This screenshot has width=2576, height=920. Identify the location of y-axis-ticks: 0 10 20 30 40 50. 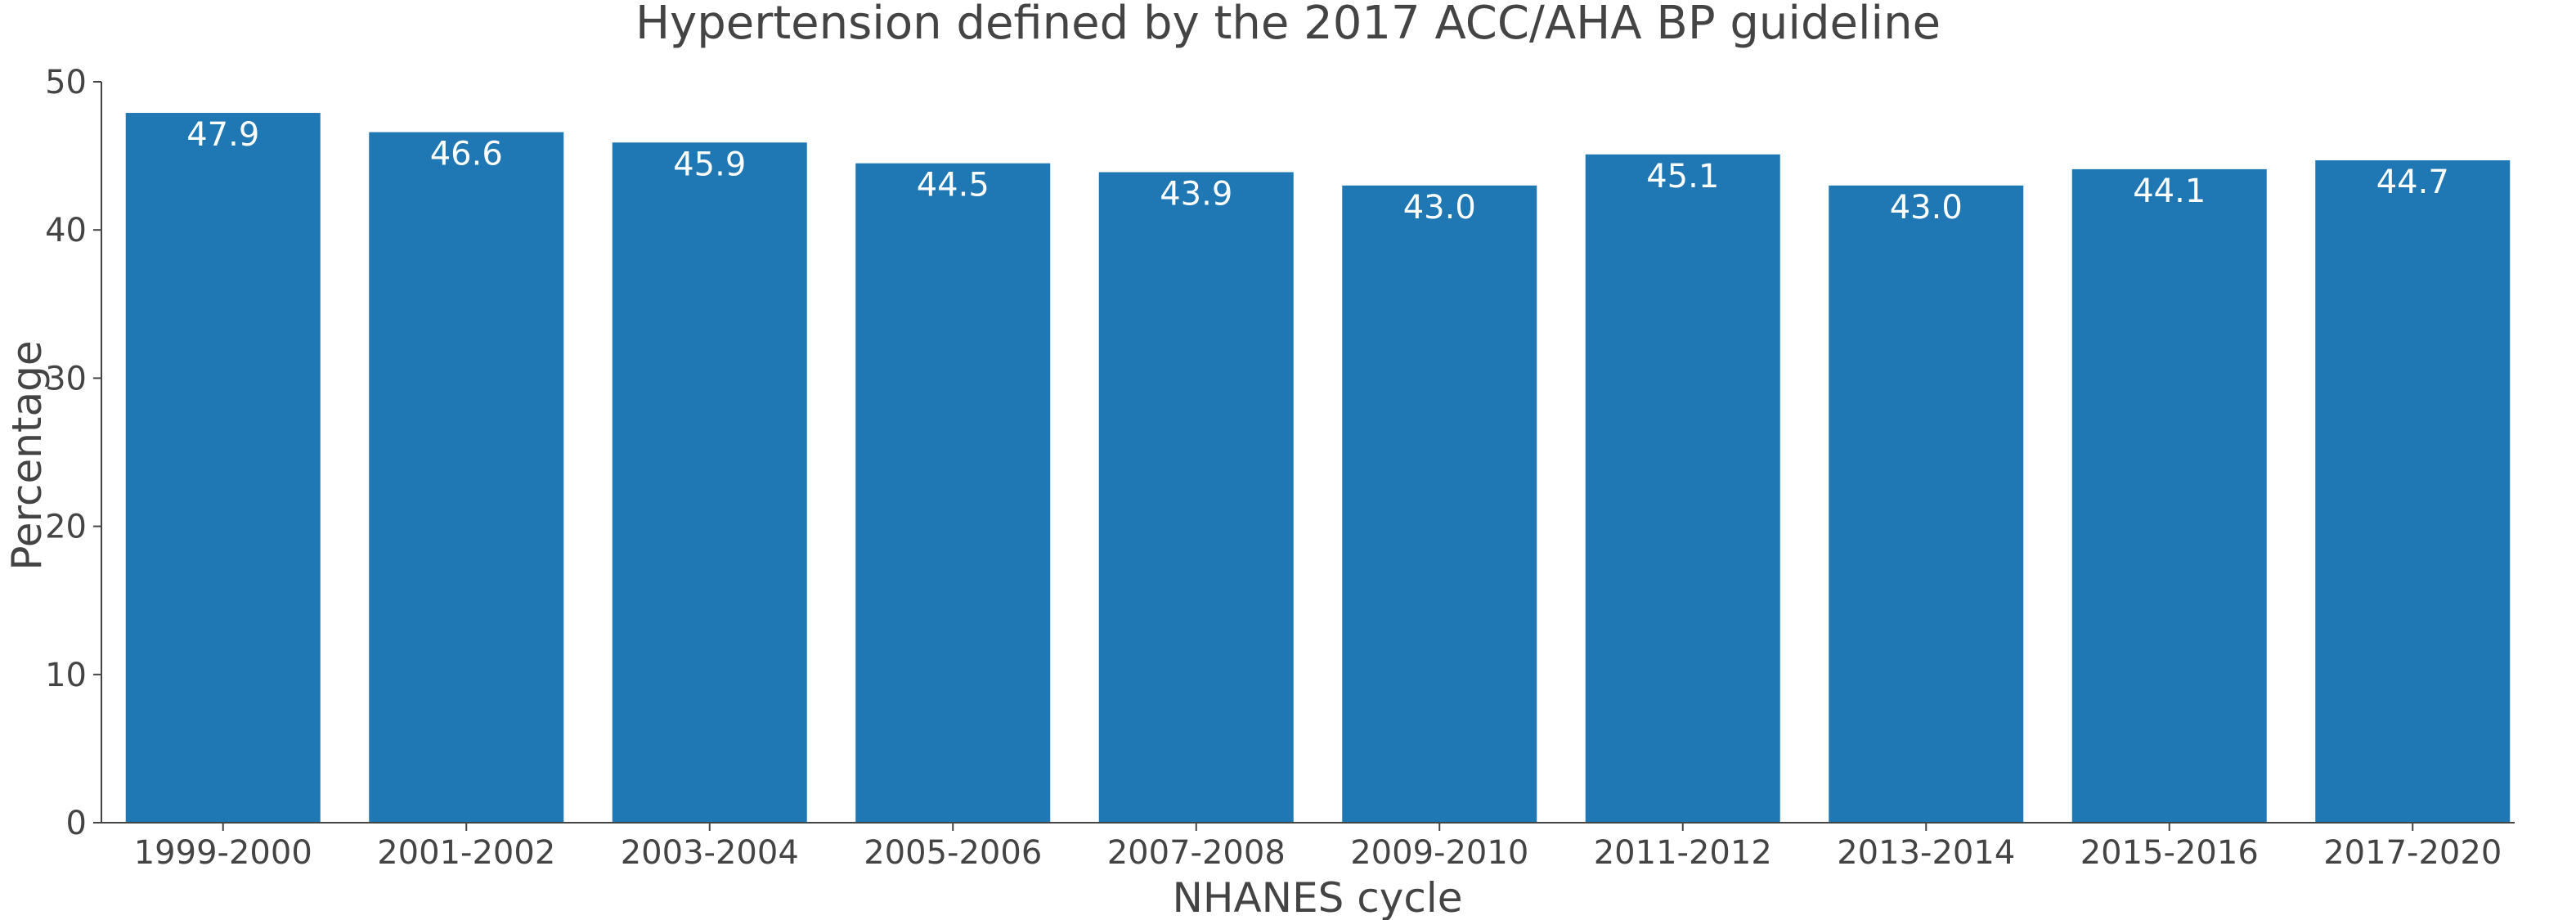
(73, 453).